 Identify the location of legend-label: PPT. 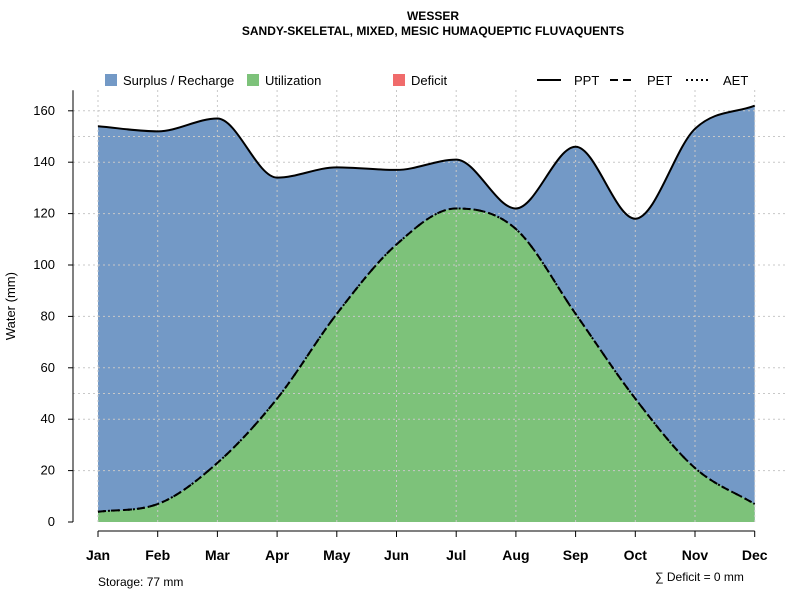
(586, 80).